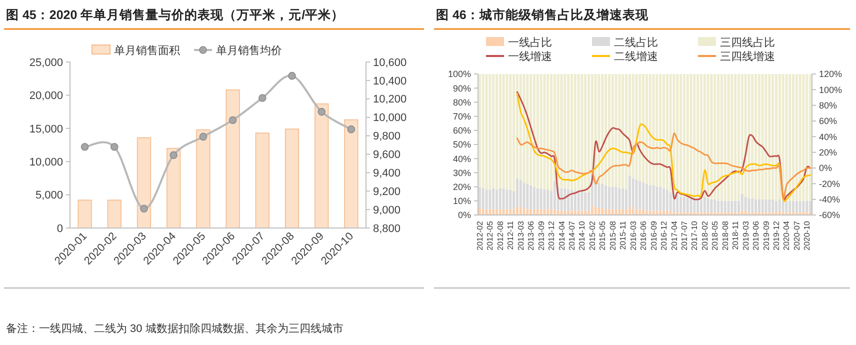  I want to click on y2-tick-label: 0%, so click(825, 168).